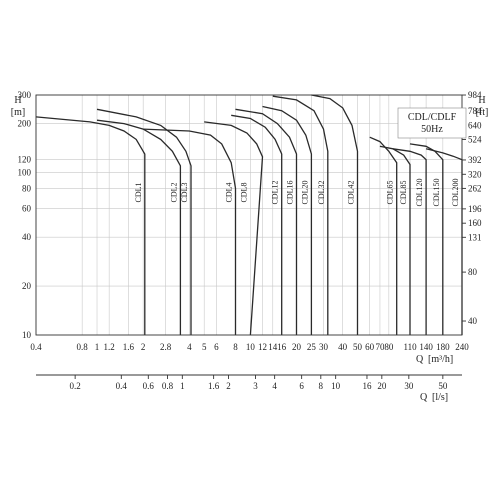  I want to click on y-right-tick-label: 784, so click(475, 111).